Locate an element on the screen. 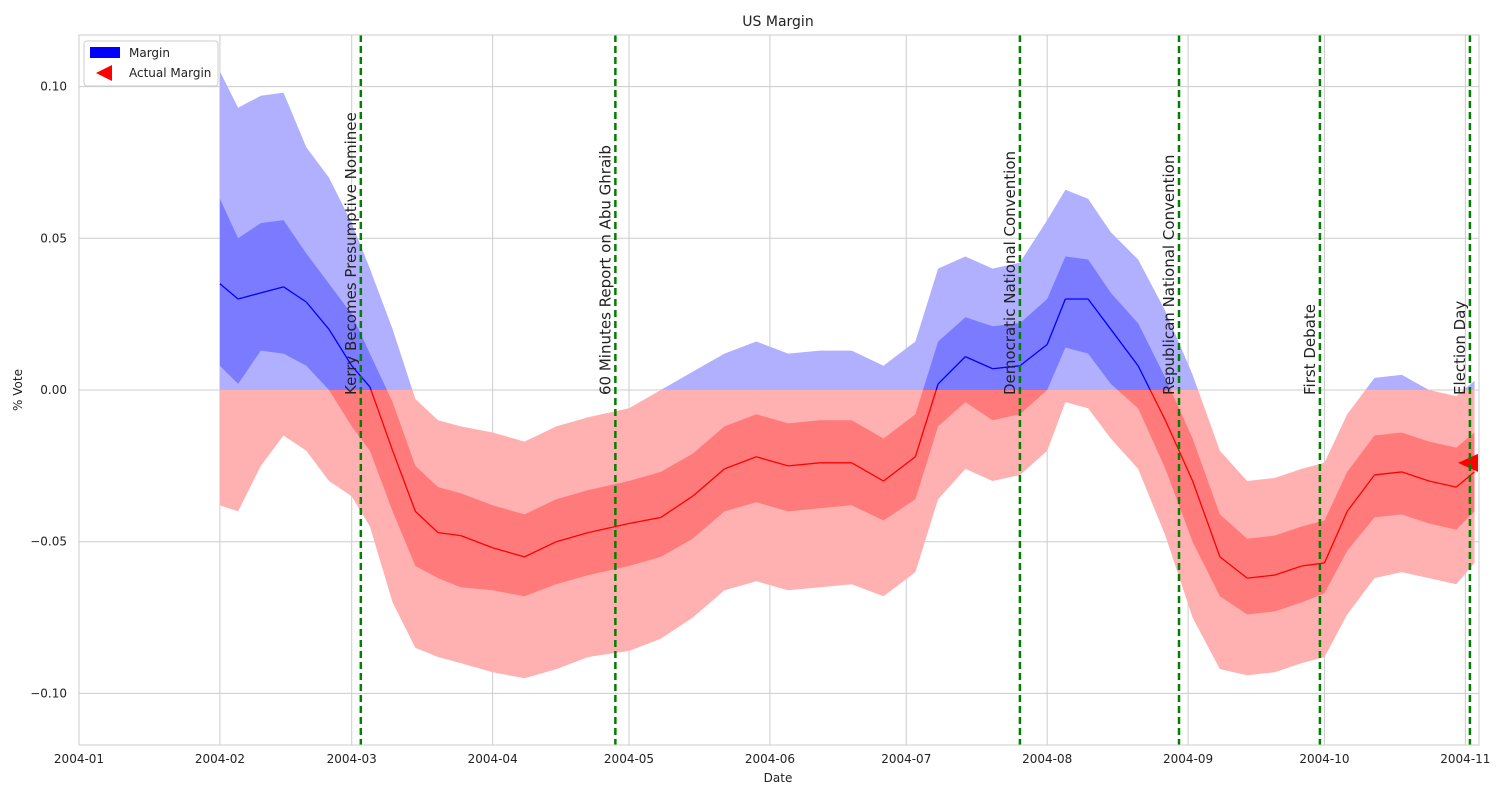 The width and height of the screenshot is (1500, 804). y-tick-label: −0.10 is located at coordinates (48, 693).